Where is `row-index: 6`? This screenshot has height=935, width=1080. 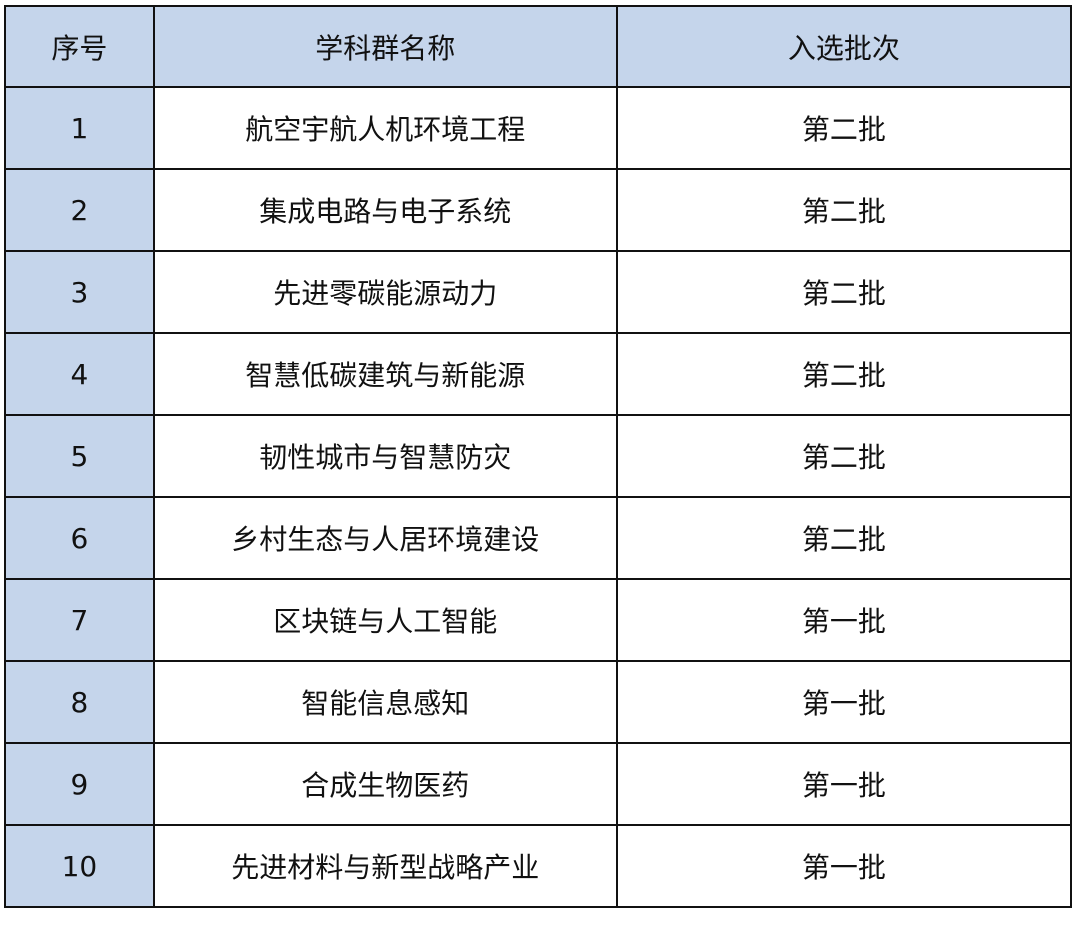 row-index: 6 is located at coordinates (79, 538).